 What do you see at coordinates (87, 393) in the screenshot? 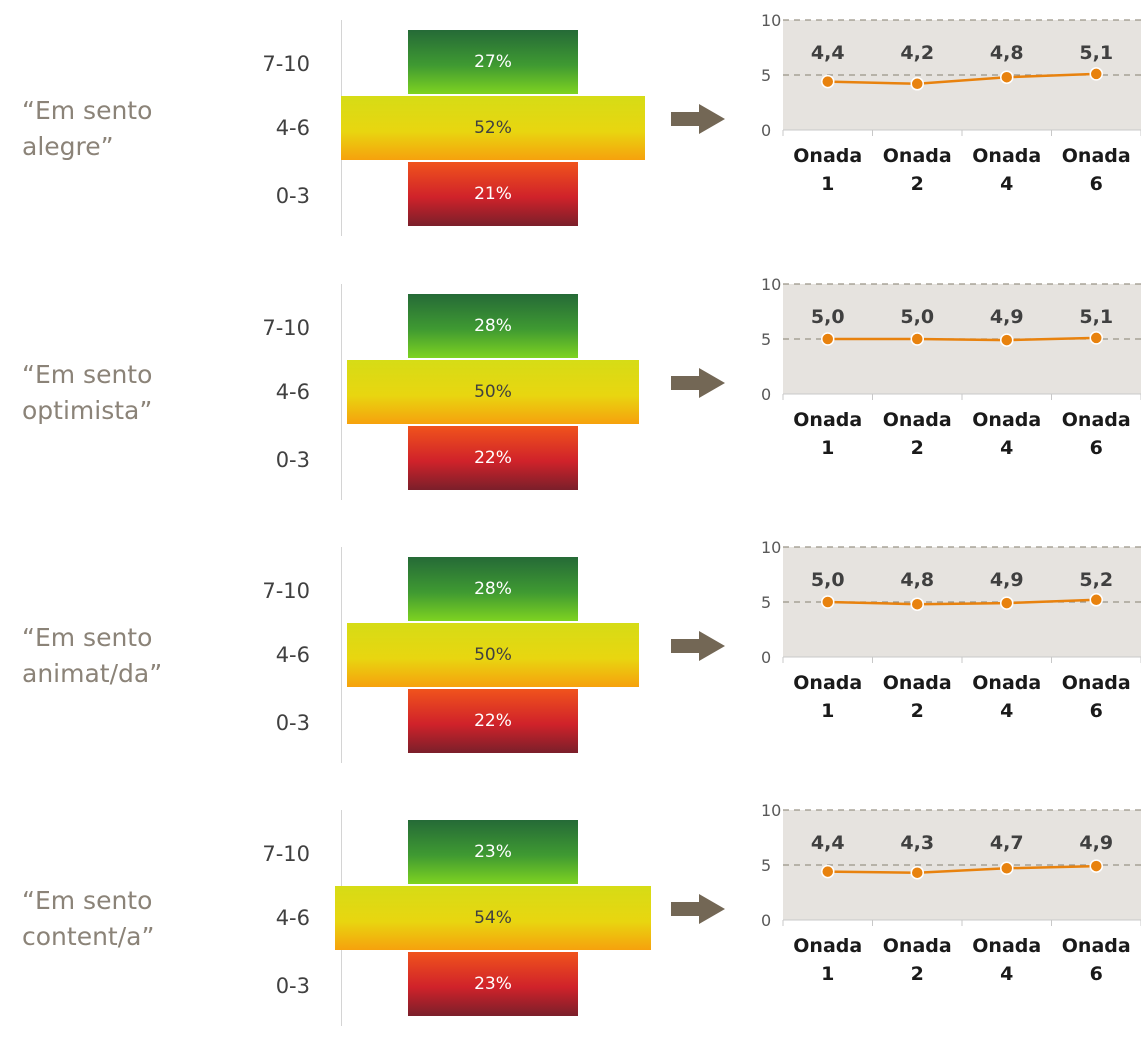
I see `statement-label: “Em sento optimista”` at bounding box center [87, 393].